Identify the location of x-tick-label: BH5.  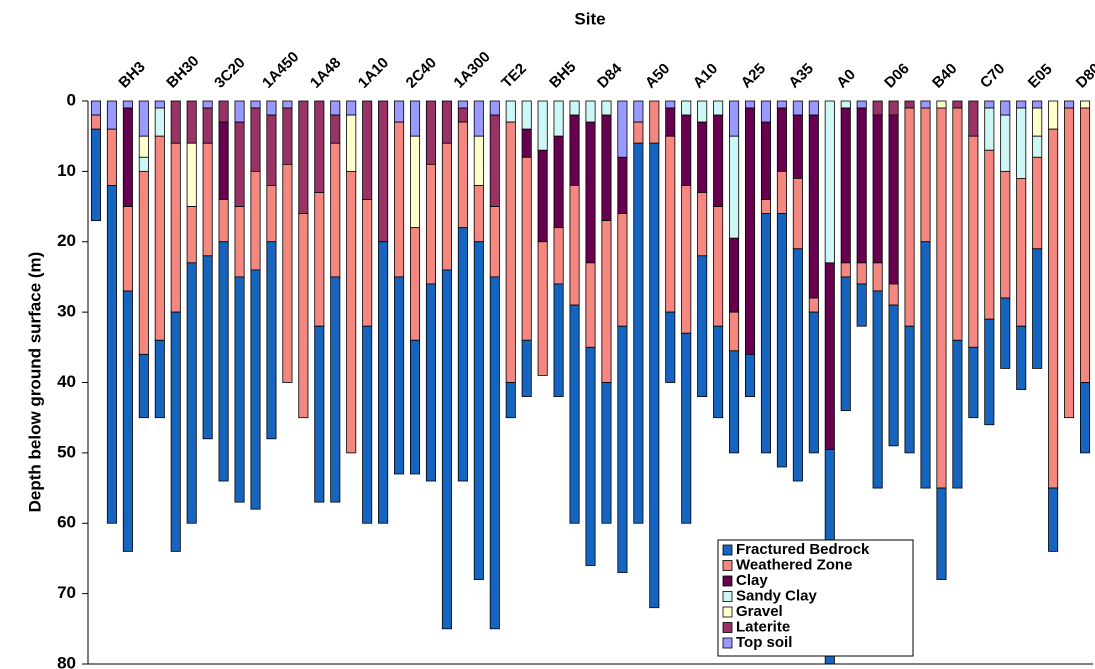
(562, 74).